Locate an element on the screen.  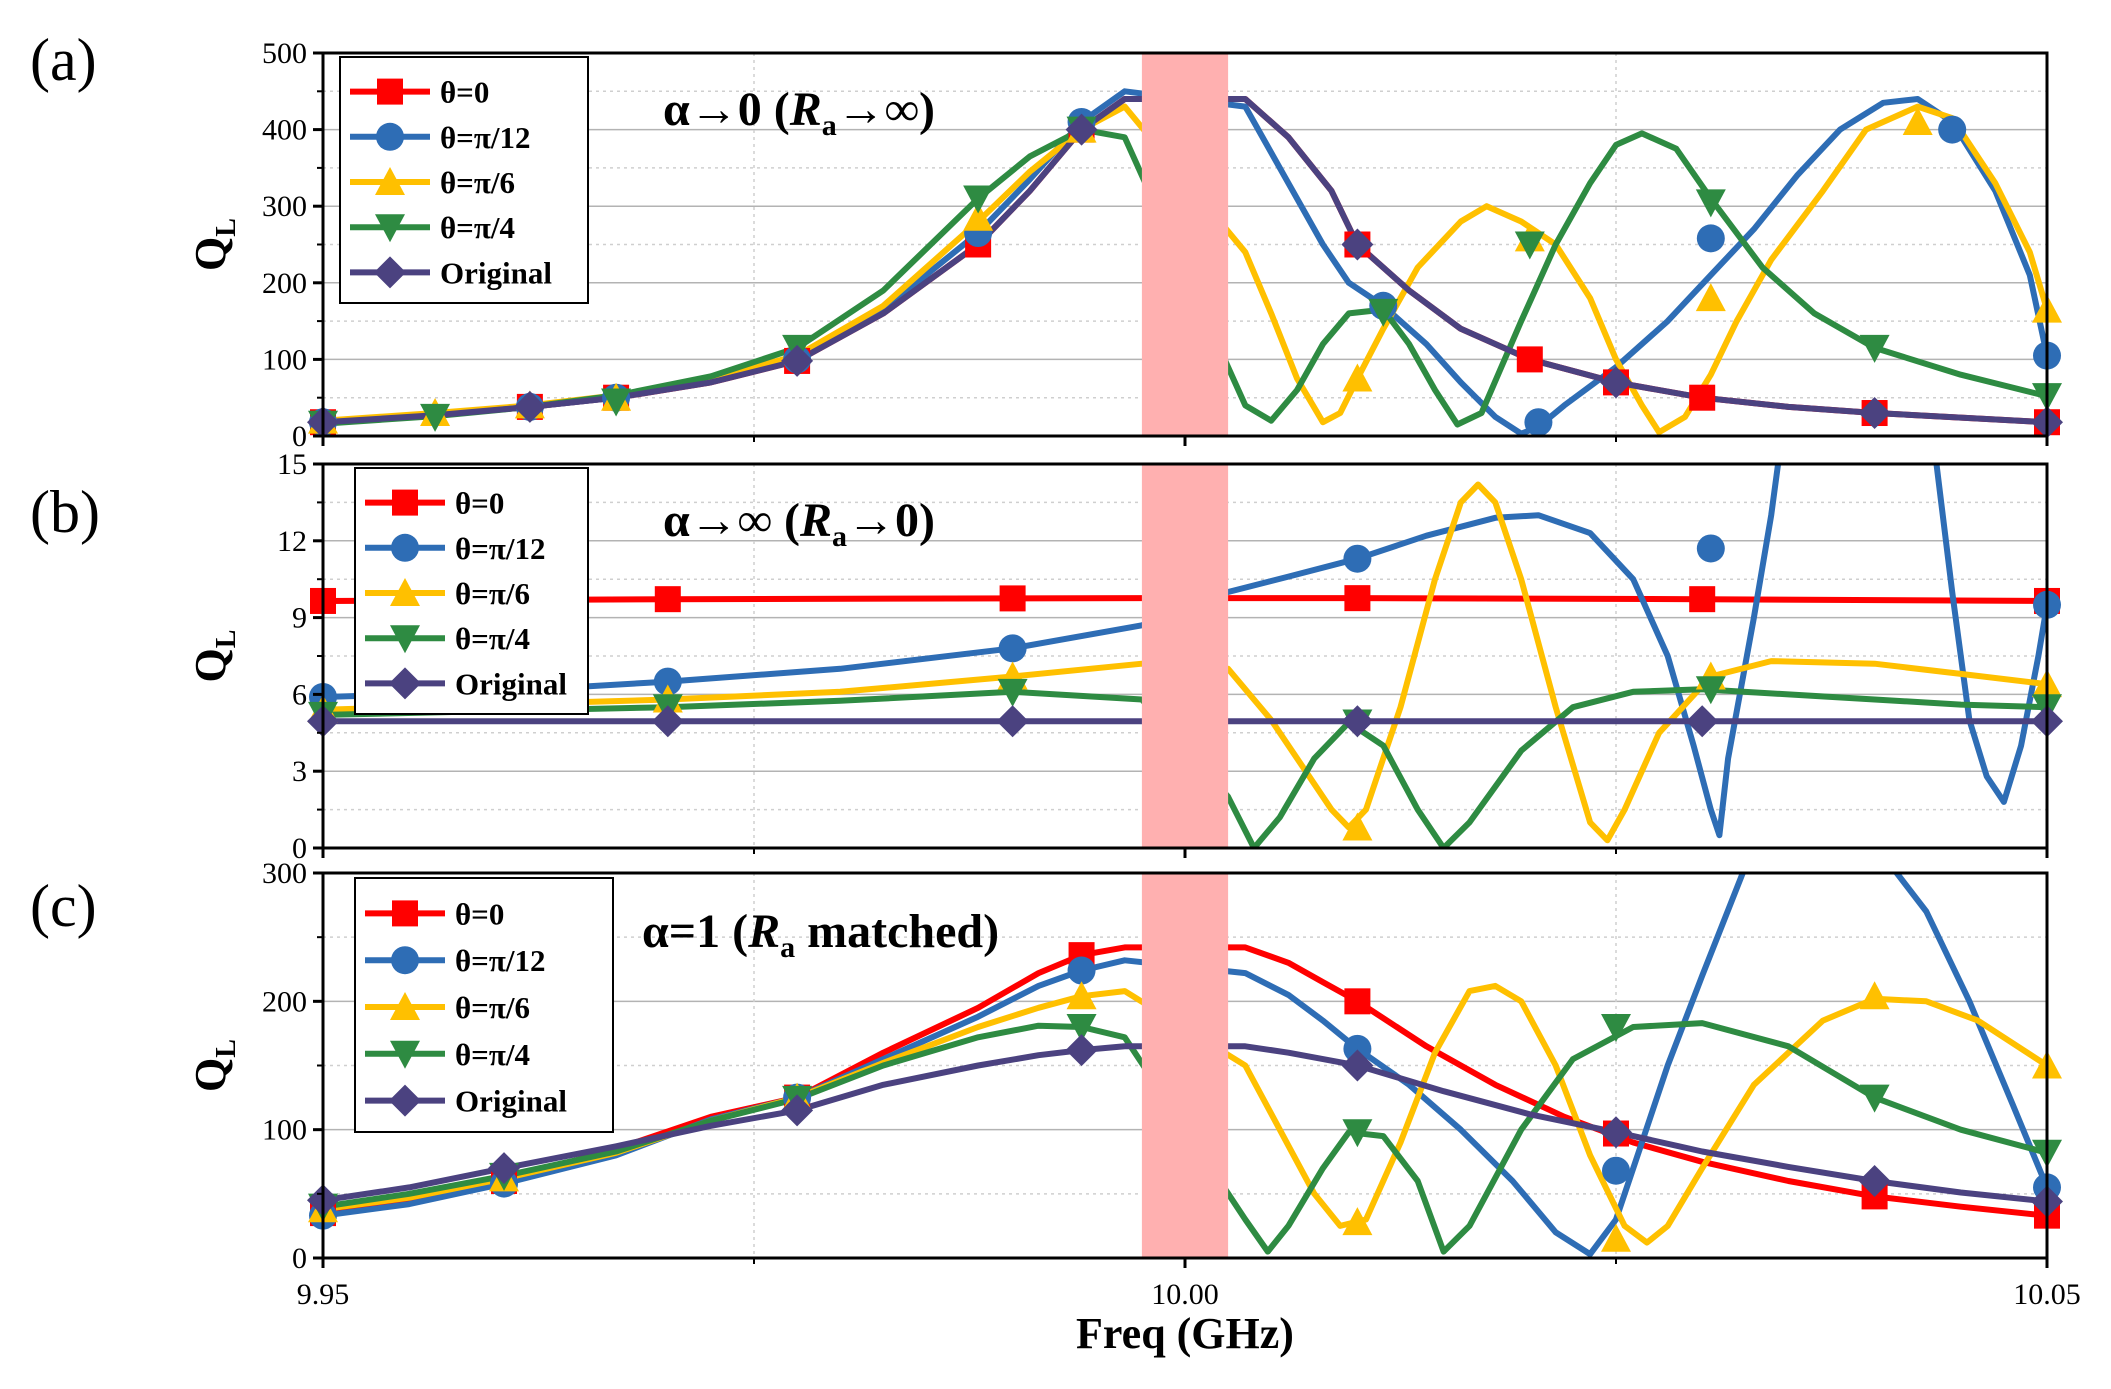
panel-annotation: α→∞ (Ra→0) is located at coordinates (799, 523).